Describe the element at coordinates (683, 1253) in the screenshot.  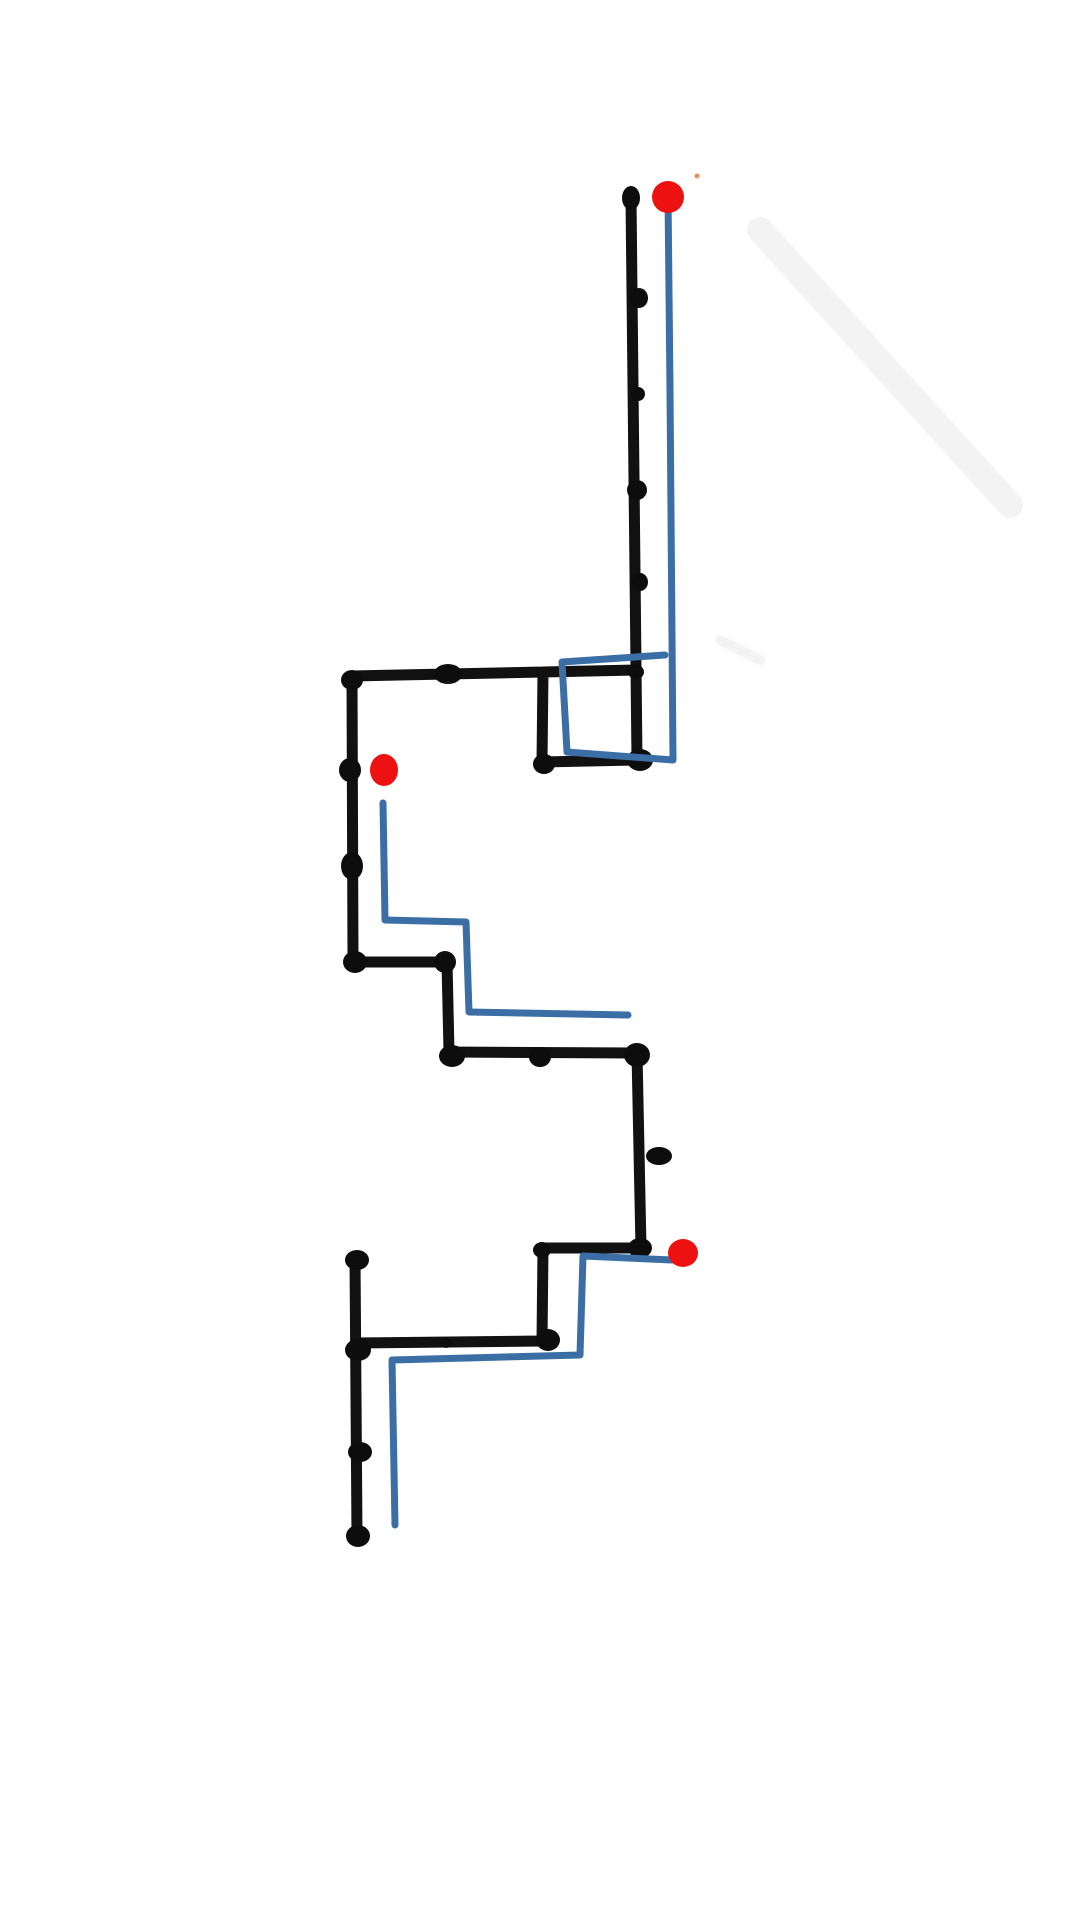
I see `red-marker-bottom` at that location.